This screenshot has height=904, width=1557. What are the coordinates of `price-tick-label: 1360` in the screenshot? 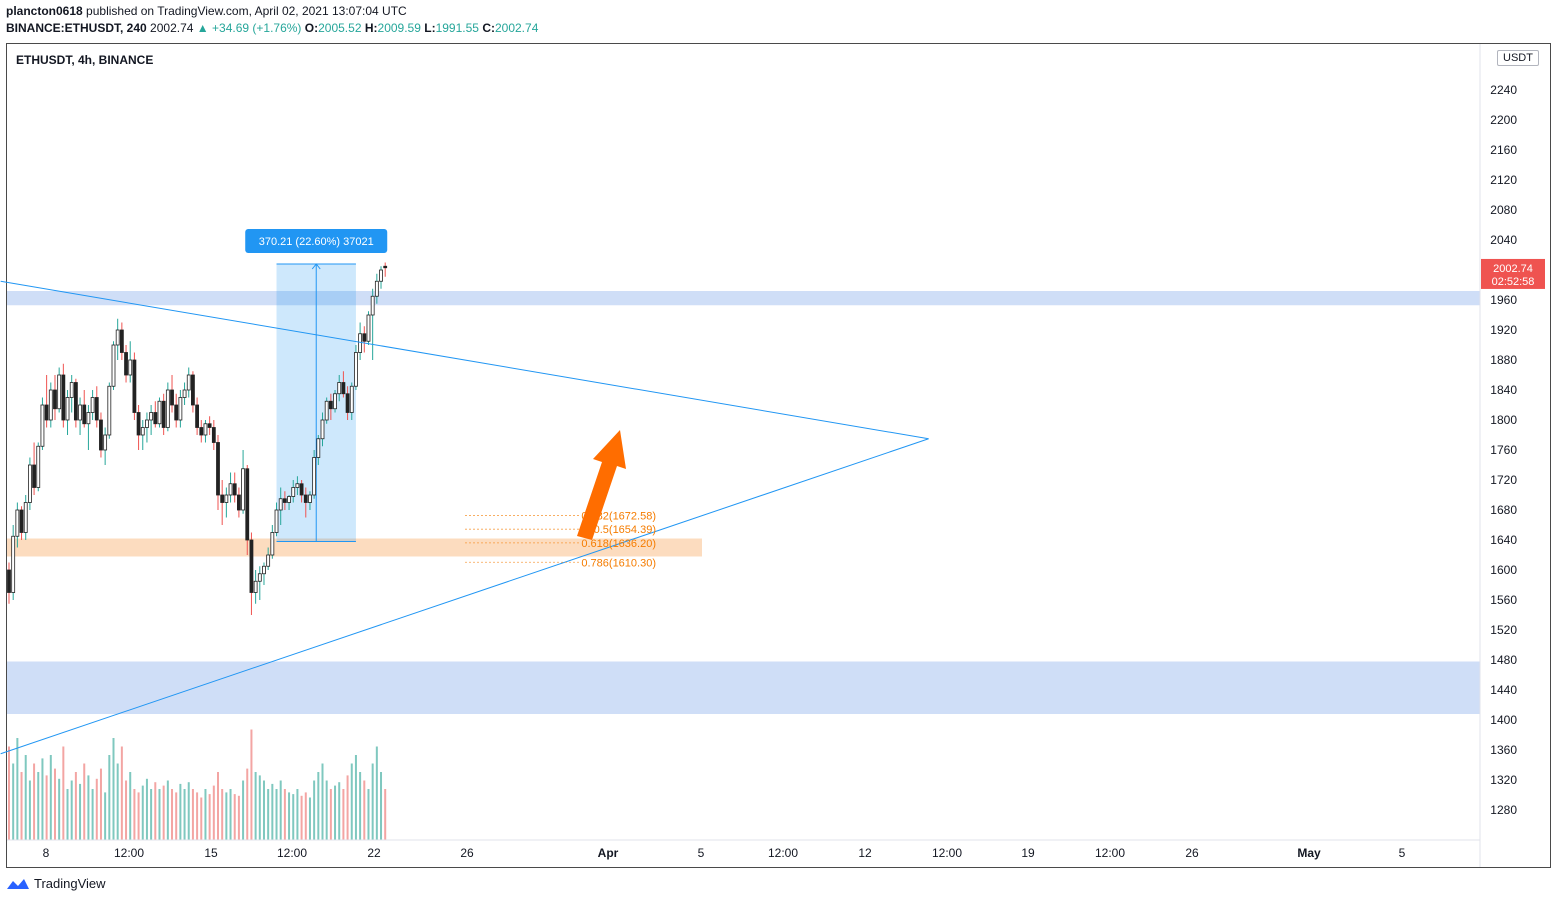 It's located at (1503, 750).